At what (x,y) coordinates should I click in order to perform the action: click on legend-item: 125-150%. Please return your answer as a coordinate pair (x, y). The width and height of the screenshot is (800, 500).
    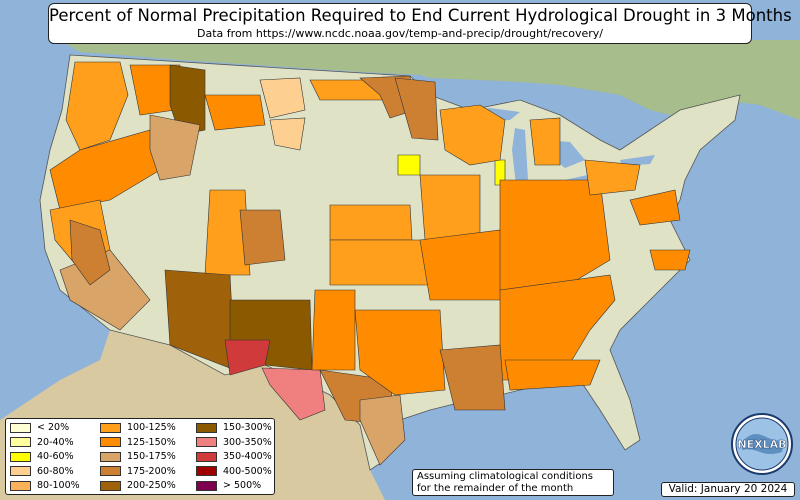
    Looking at the image, I should click on (138, 442).